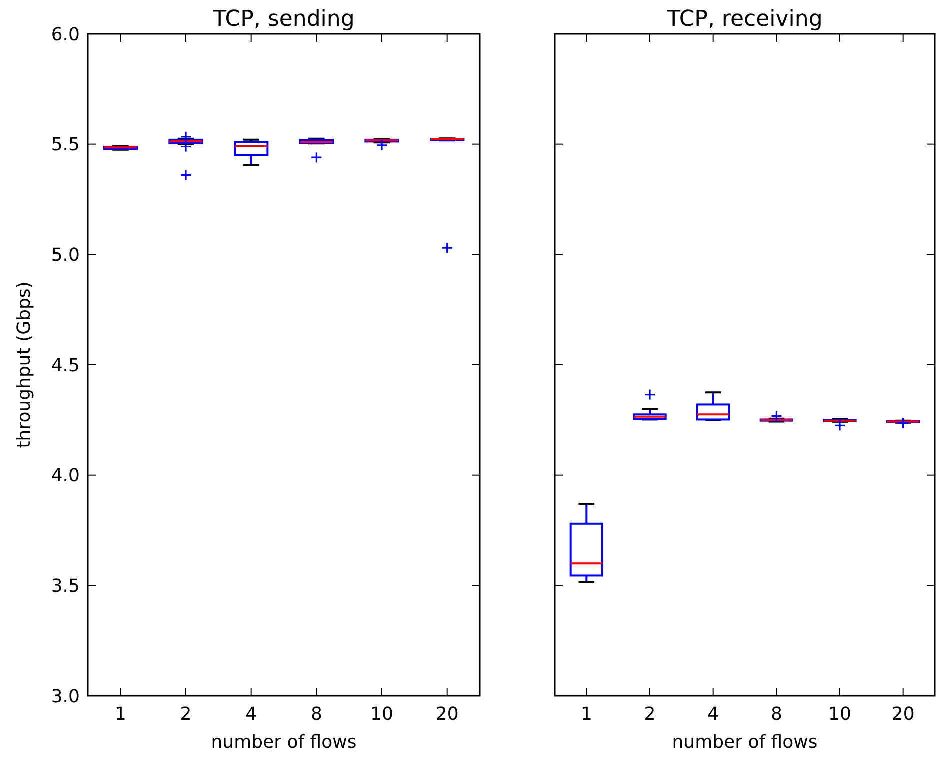 This screenshot has height=765, width=947. I want to click on y-tick-label: 6.0, so click(65, 35).